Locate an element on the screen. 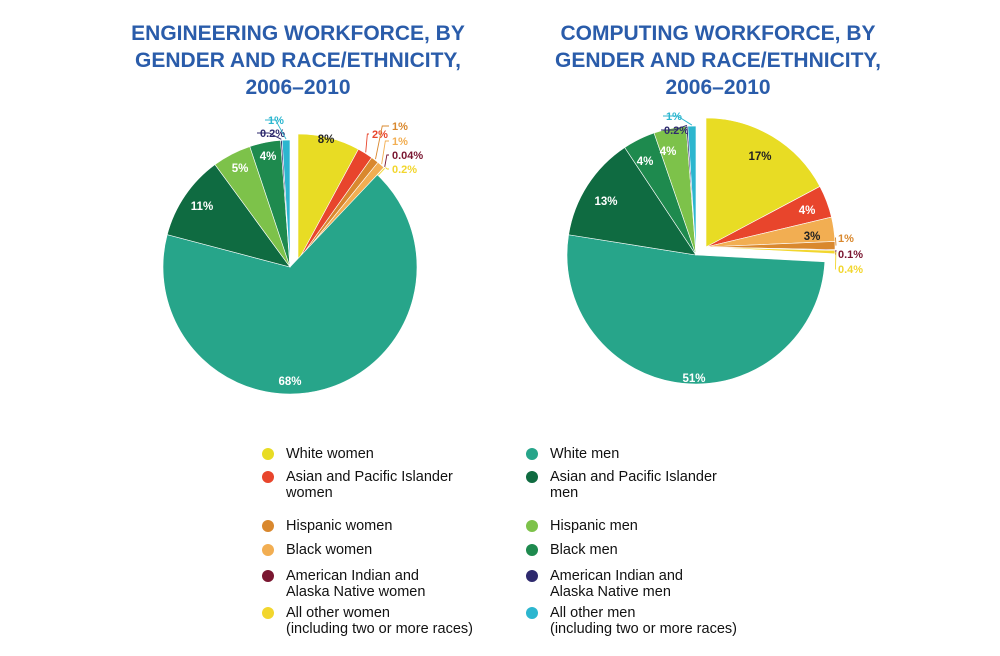  computing-pie: 17% 4% 3% 1% 0.1% 0.4% 51% 13% 4% 4% 0.2% 1% is located at coordinates (714, 248).